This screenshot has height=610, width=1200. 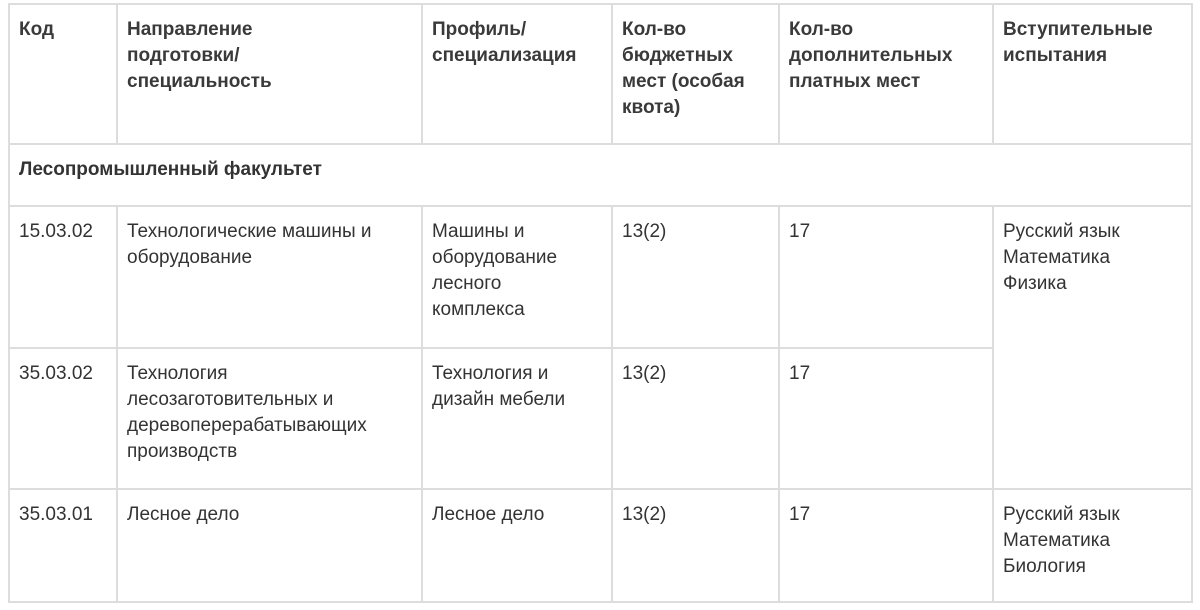 I want to click on exam: Биология, so click(x=1044, y=566).